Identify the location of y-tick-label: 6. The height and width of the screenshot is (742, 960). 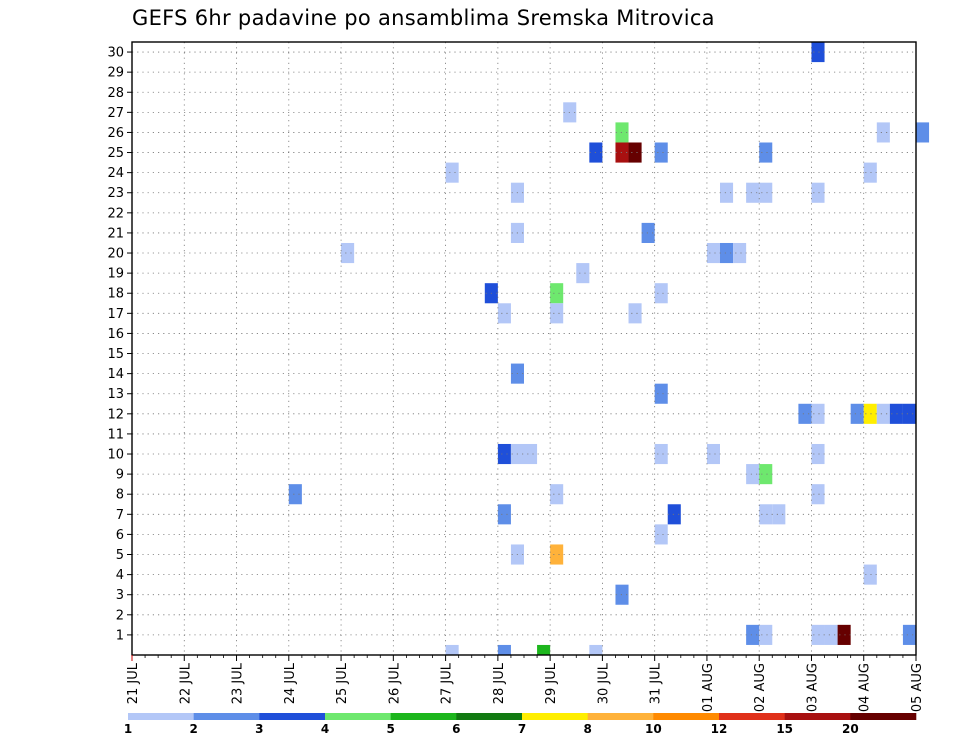
(120, 535).